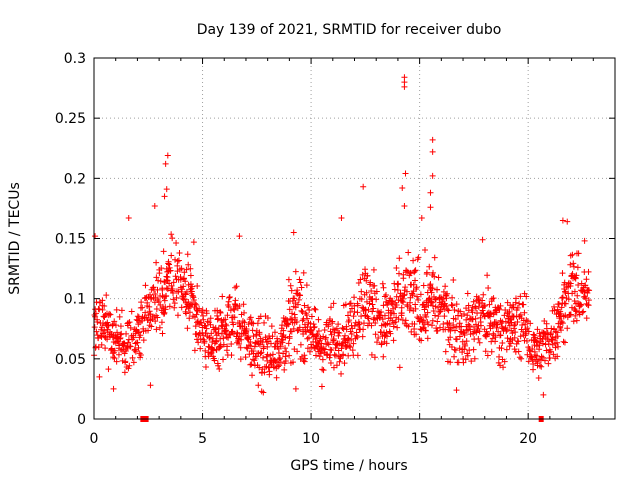 The height and width of the screenshot is (480, 640). I want to click on x-tick-label: 15, so click(420, 439).